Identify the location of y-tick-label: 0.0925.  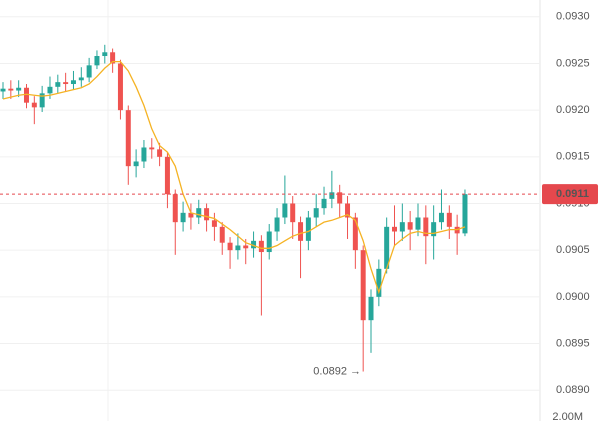
(573, 63).